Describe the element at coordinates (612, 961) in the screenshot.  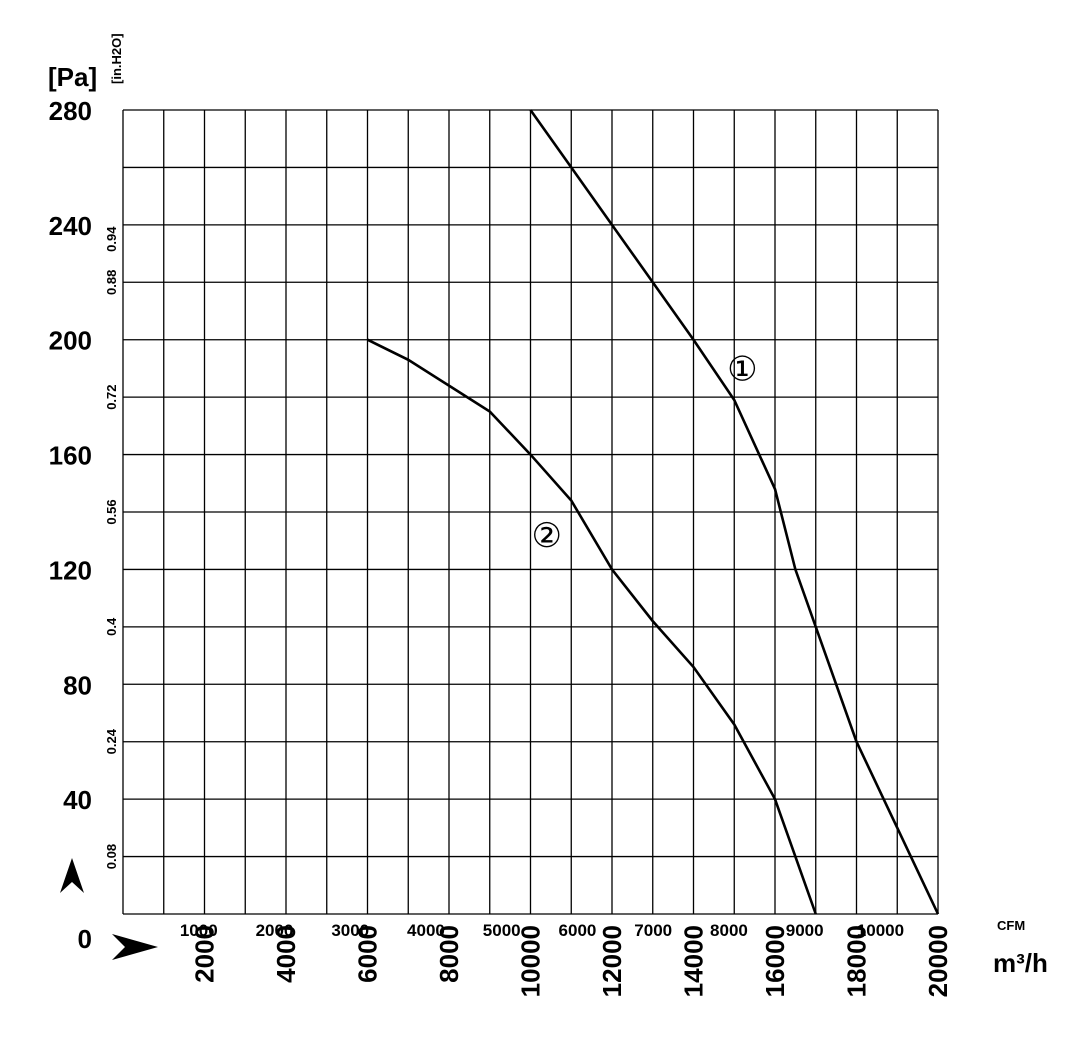
I see `x-tick-label: 12000` at that location.